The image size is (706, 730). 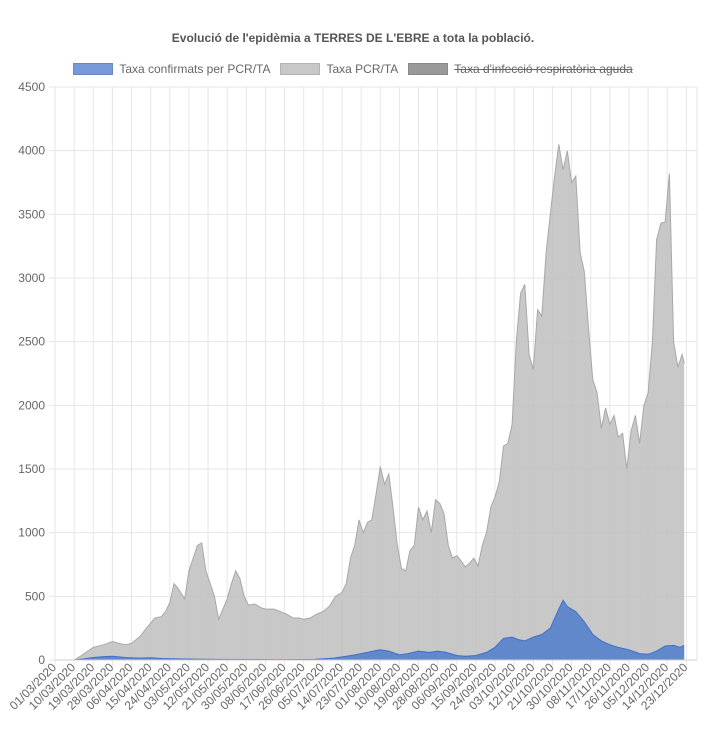 I want to click on y-tick-label: 4500, so click(x=31, y=87).